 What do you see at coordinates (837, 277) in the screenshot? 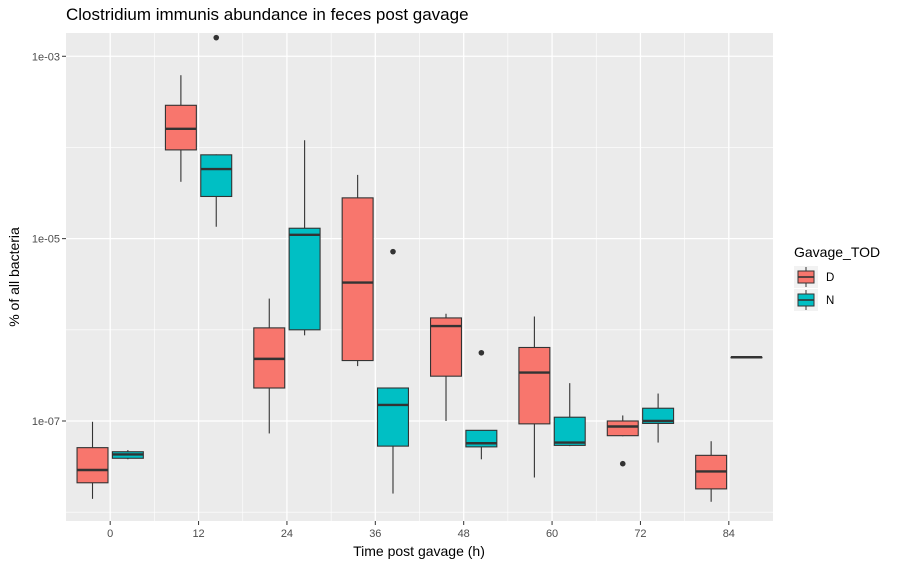
I see `legend: Gavage_TOD DN` at bounding box center [837, 277].